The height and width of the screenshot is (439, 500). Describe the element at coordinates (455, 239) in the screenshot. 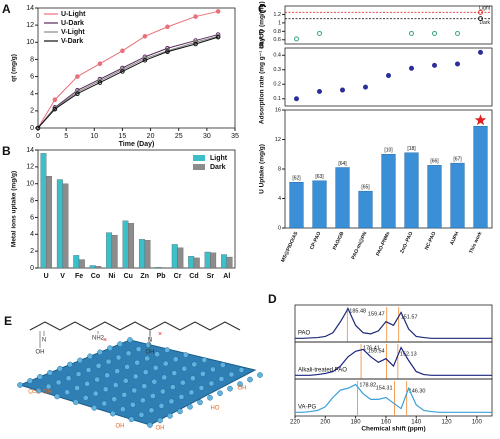

I see `x-tick-label: AUPH` at that location.